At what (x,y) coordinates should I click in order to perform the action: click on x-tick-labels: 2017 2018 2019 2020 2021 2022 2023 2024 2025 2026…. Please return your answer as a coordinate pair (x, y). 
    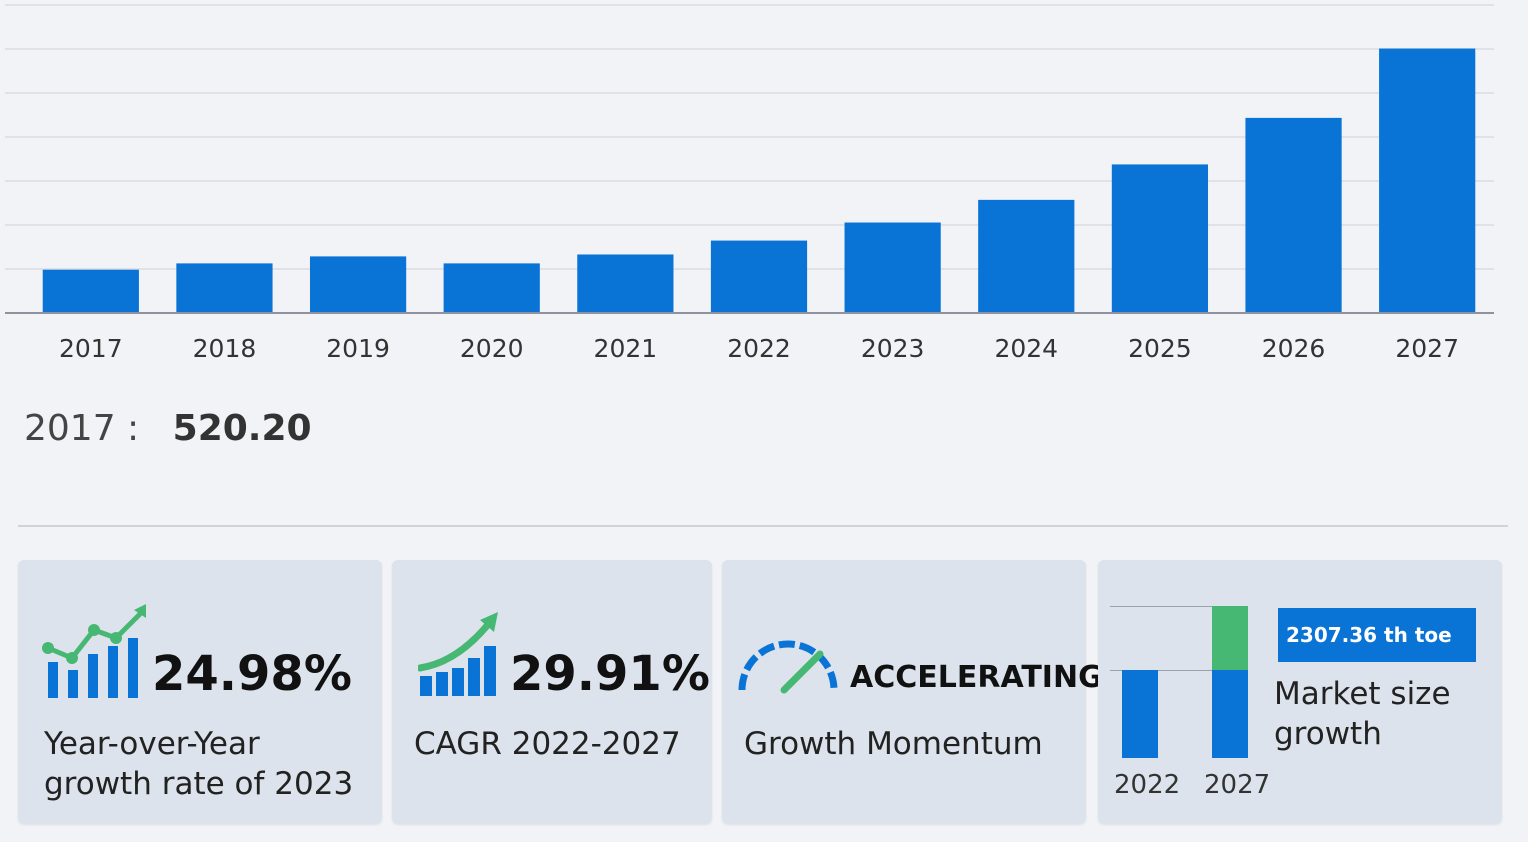
    Looking at the image, I should click on (759, 348).